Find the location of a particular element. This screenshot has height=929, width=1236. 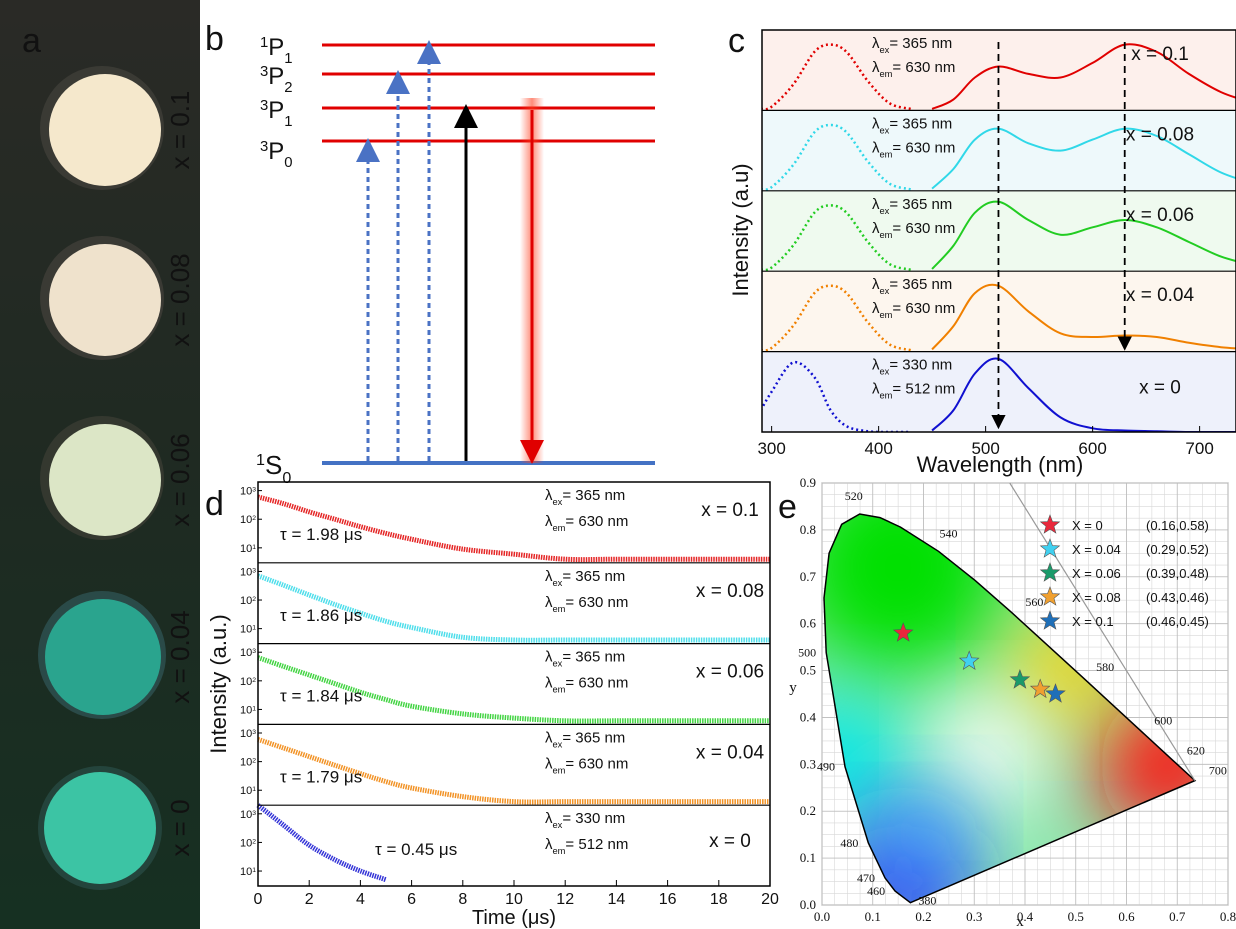

x-tick-label: 4 is located at coordinates (360, 899).